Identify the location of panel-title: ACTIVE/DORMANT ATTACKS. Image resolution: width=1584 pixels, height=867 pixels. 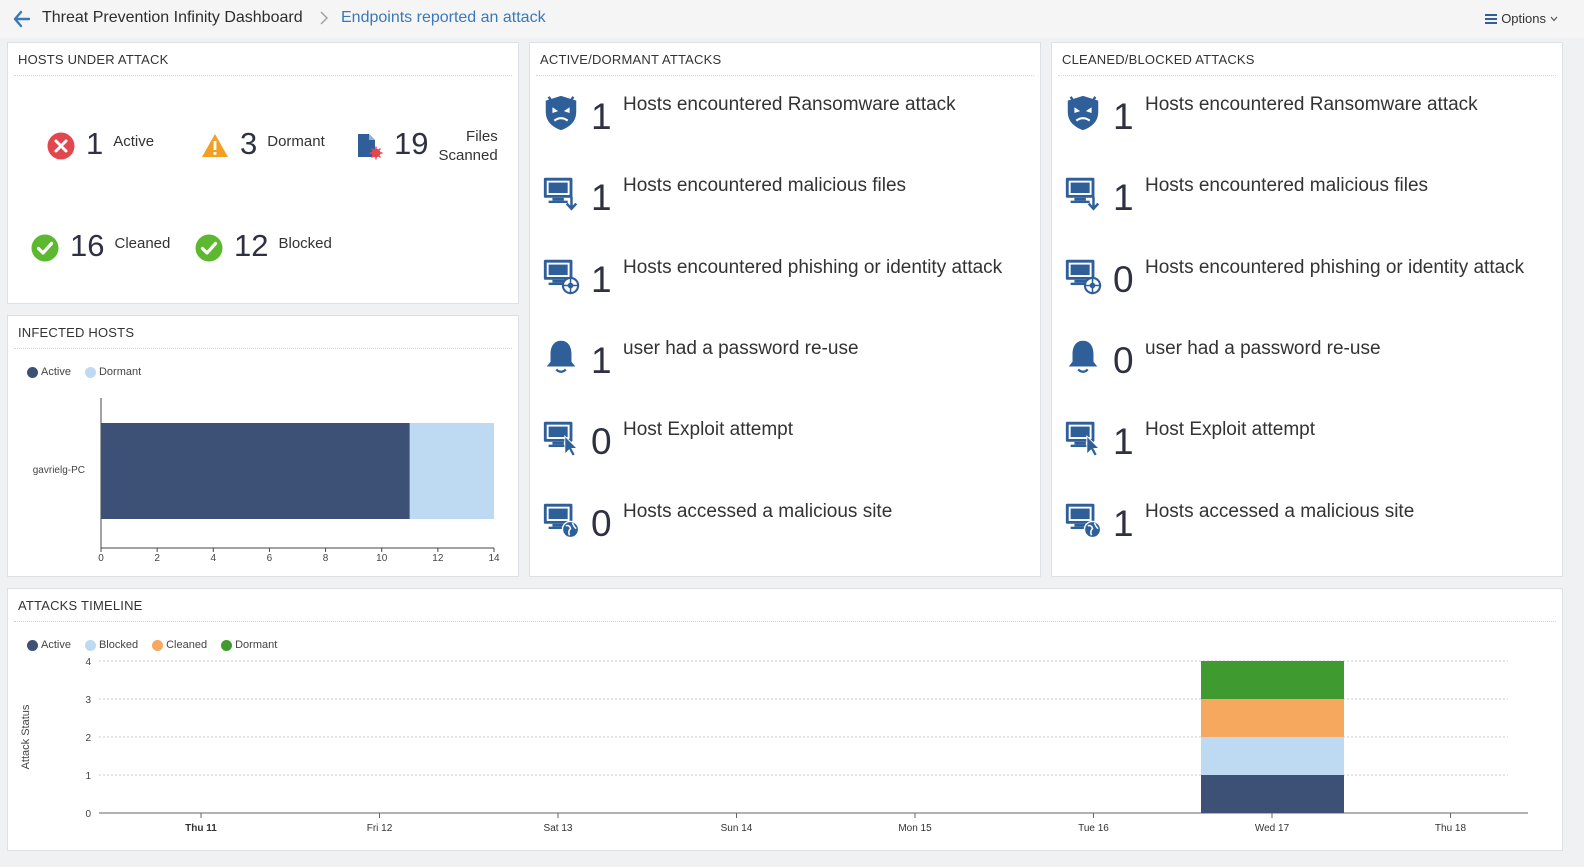
(631, 59).